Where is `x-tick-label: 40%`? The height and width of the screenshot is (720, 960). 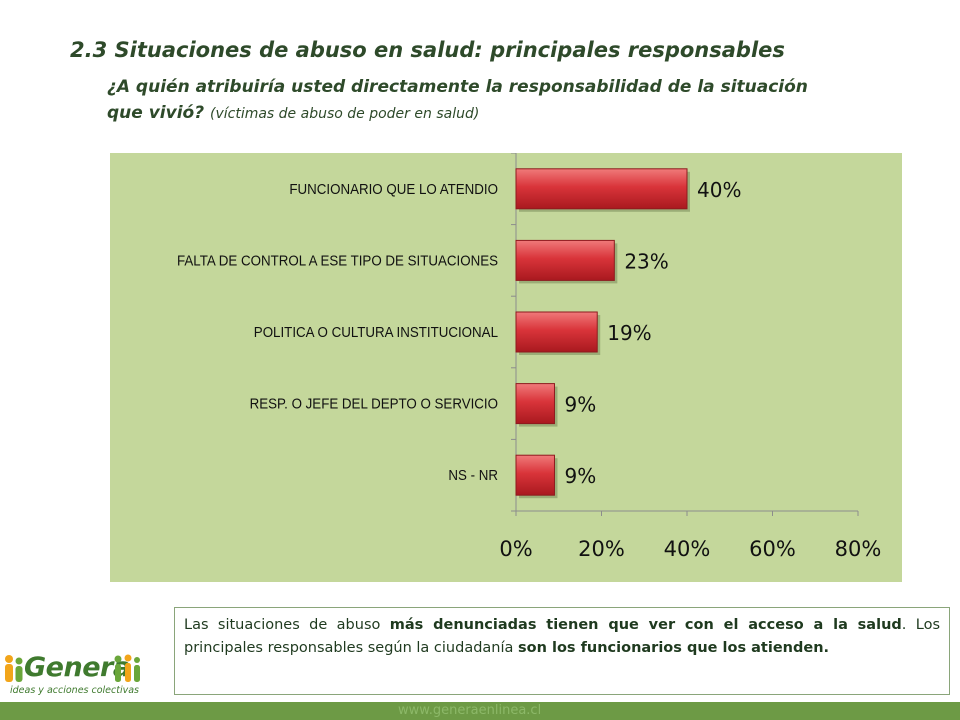 x-tick-label: 40% is located at coordinates (687, 549).